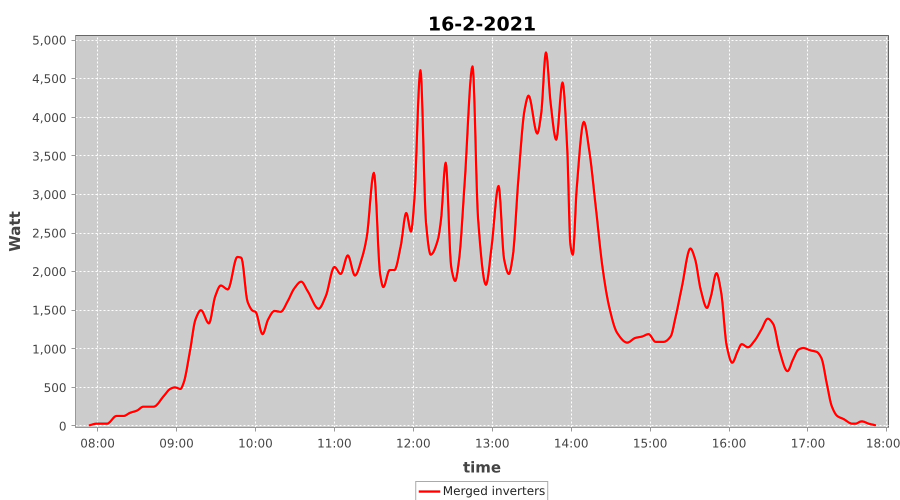 Image resolution: width=900 pixels, height=500 pixels. What do you see at coordinates (49, 195) in the screenshot?
I see `y-tick-label: 3,000` at bounding box center [49, 195].